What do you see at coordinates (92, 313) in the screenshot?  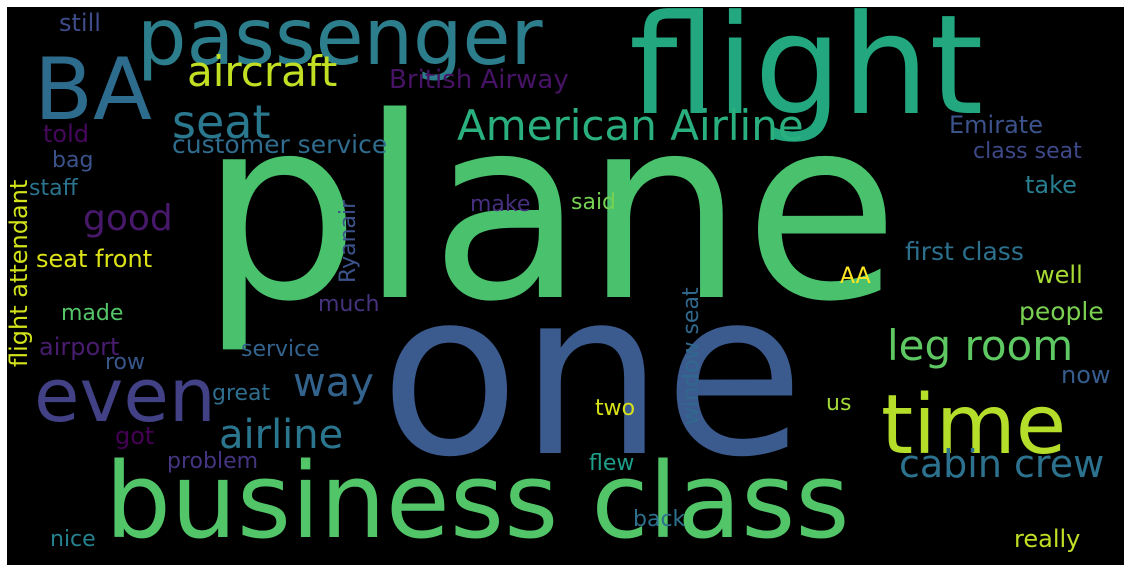 I see `word-made: made` at bounding box center [92, 313].